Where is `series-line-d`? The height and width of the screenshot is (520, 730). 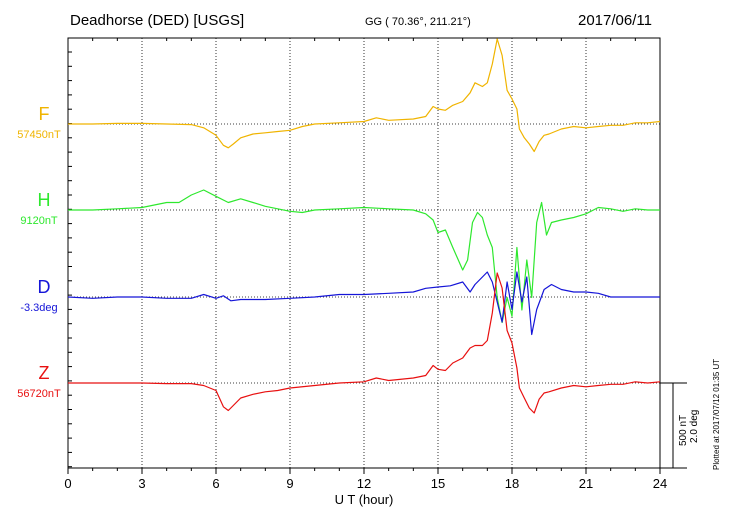
series-line-d is located at coordinates (363, 303).